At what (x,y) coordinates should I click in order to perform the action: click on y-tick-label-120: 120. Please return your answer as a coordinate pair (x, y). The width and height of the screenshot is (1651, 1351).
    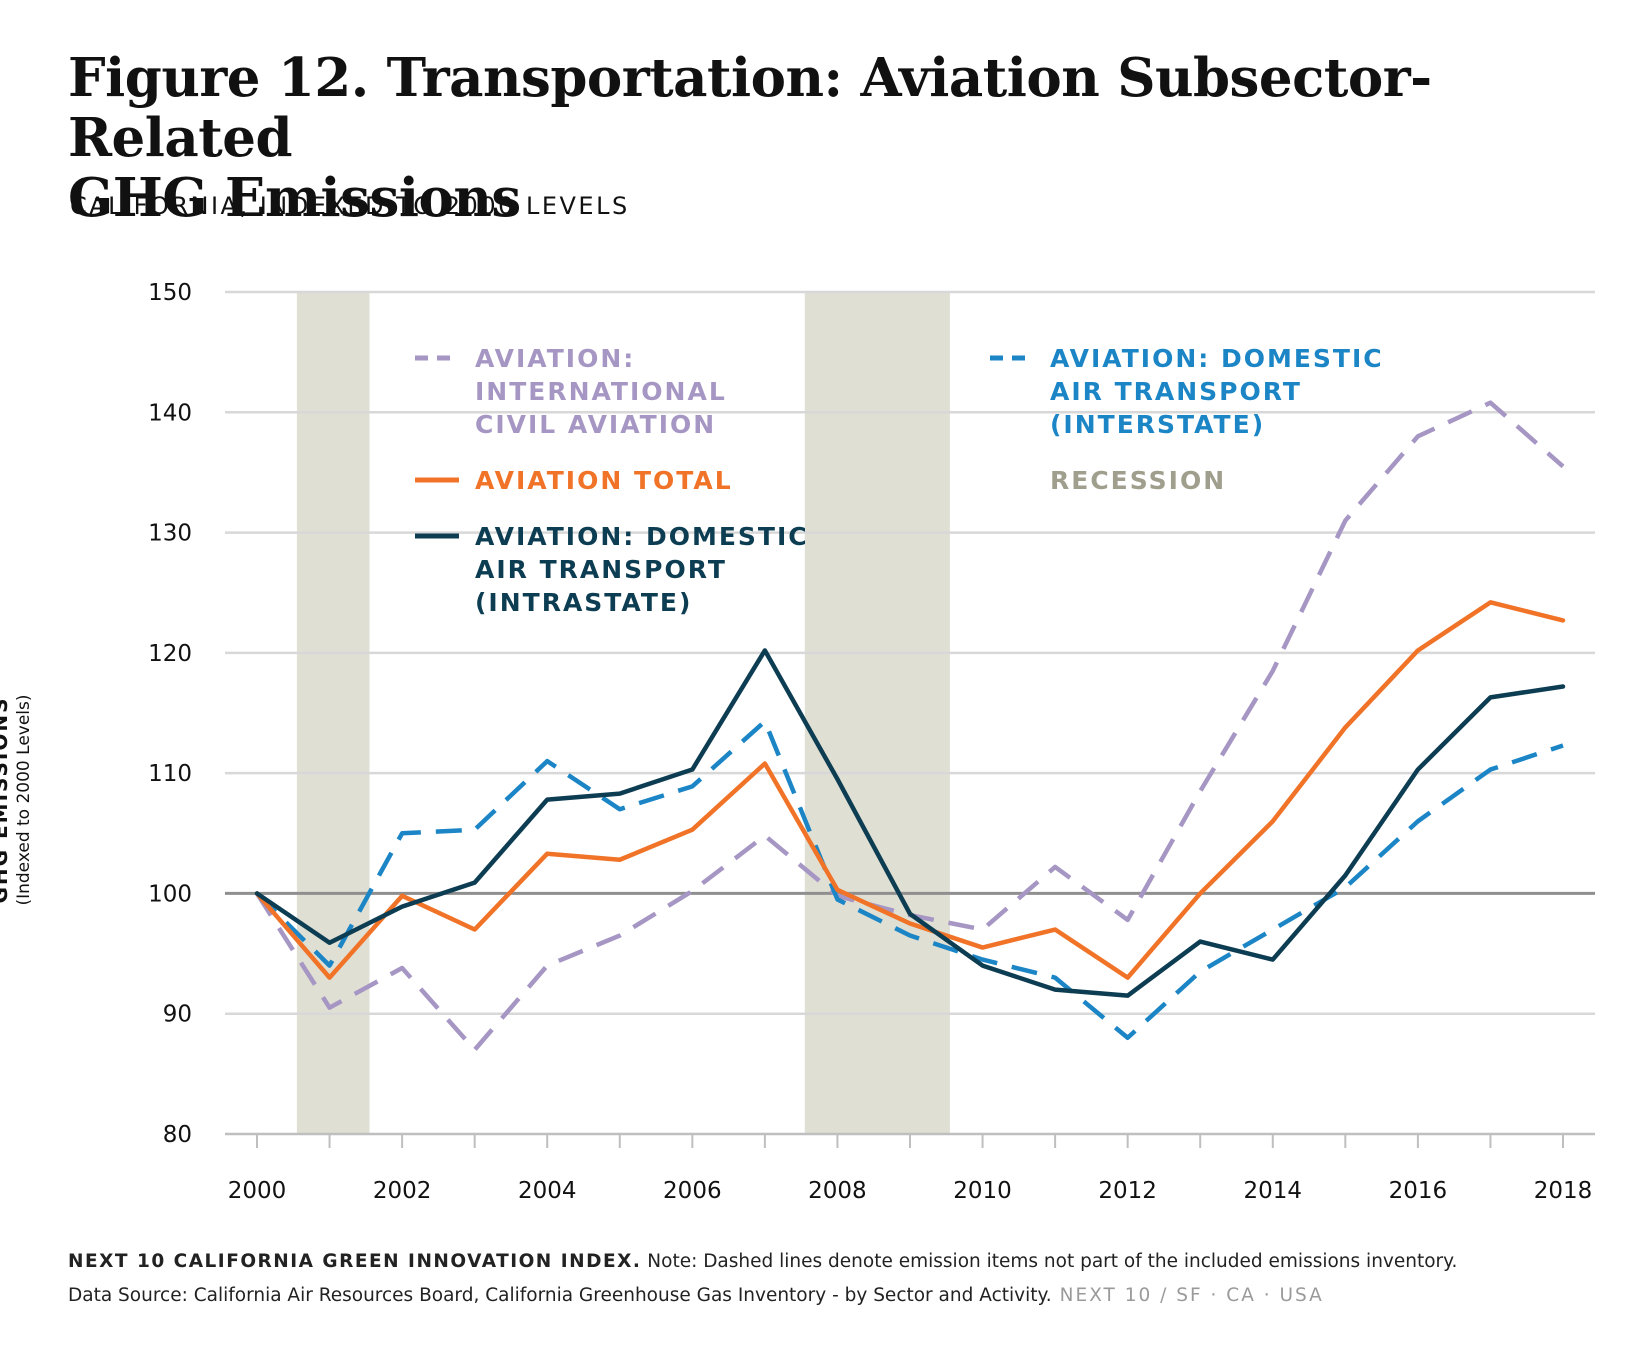
    Looking at the image, I should click on (170, 654).